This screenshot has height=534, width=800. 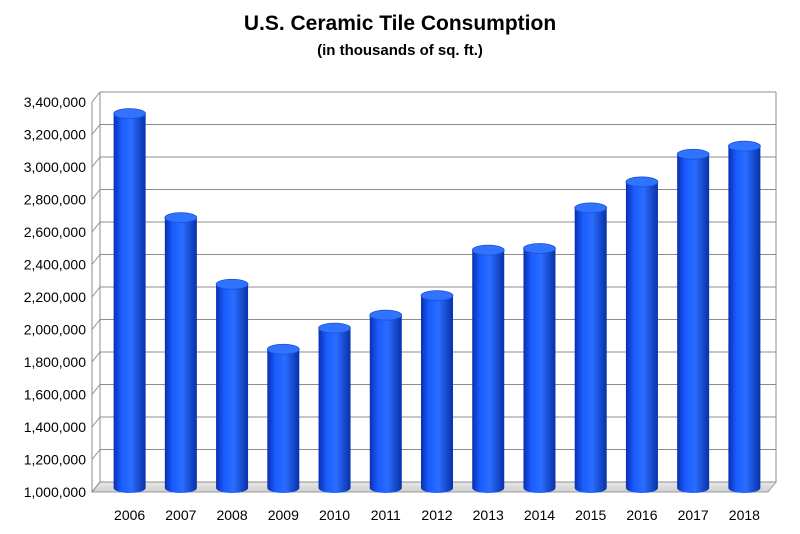 I want to click on y-tick-label: 1,200,000, so click(x=55, y=460).